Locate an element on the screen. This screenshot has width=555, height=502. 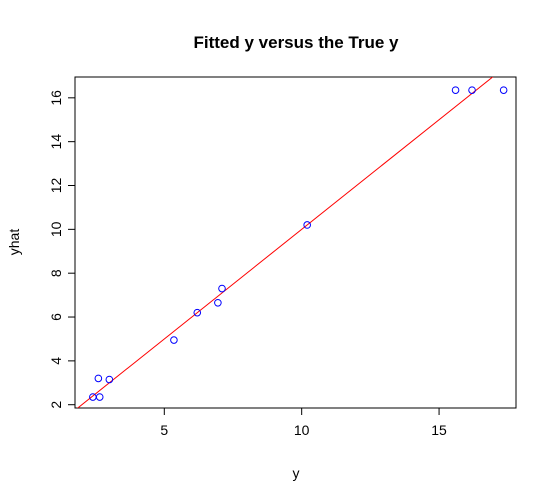
chart-title: Fitted y versus the True y is located at coordinates (296, 42).